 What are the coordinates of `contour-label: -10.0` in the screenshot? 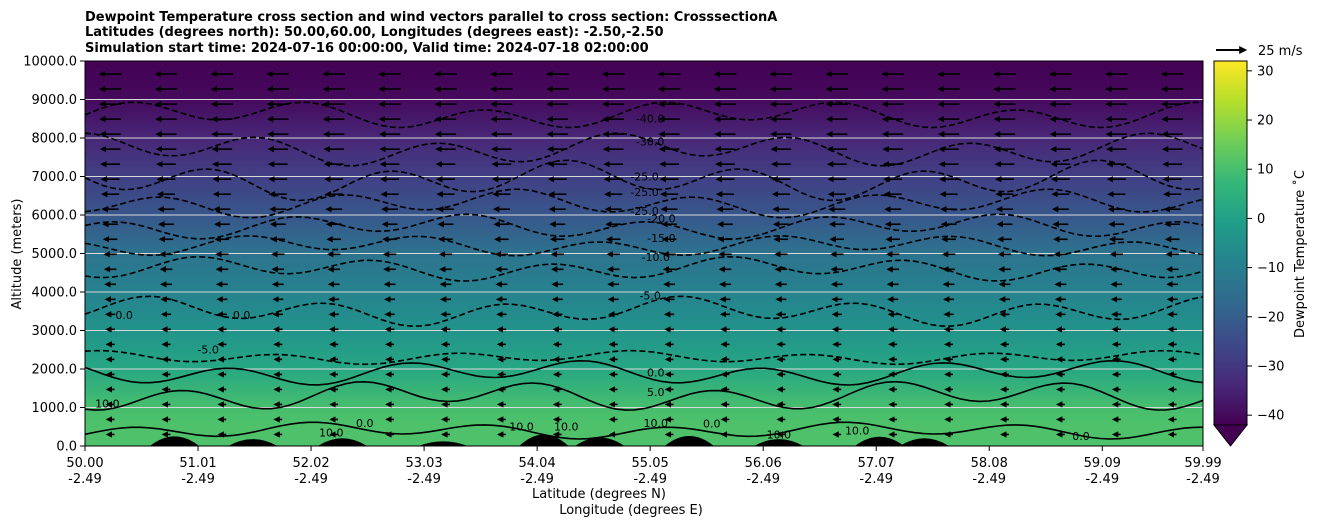 It's located at (656, 257).